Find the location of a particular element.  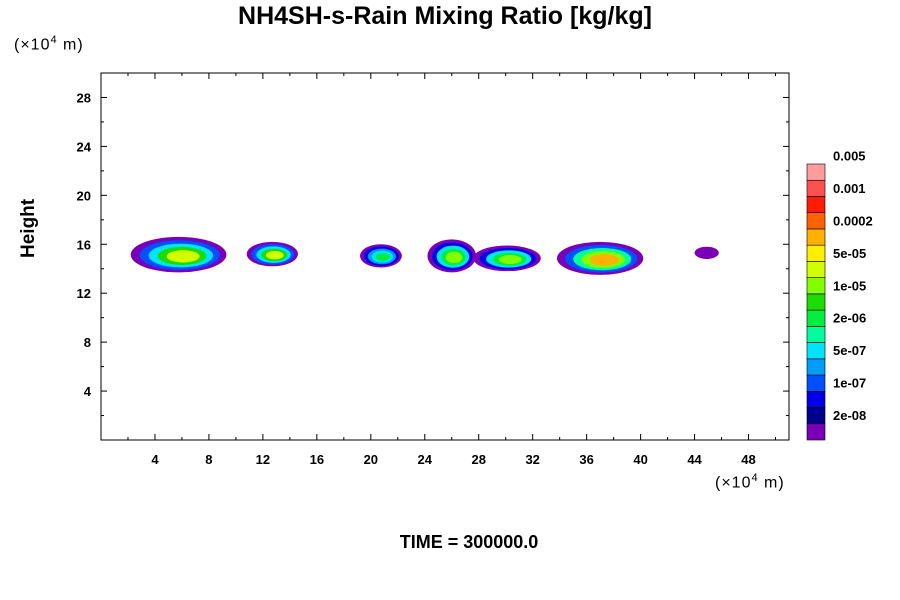

colorbar-label: 2e-08 is located at coordinates (849, 415).